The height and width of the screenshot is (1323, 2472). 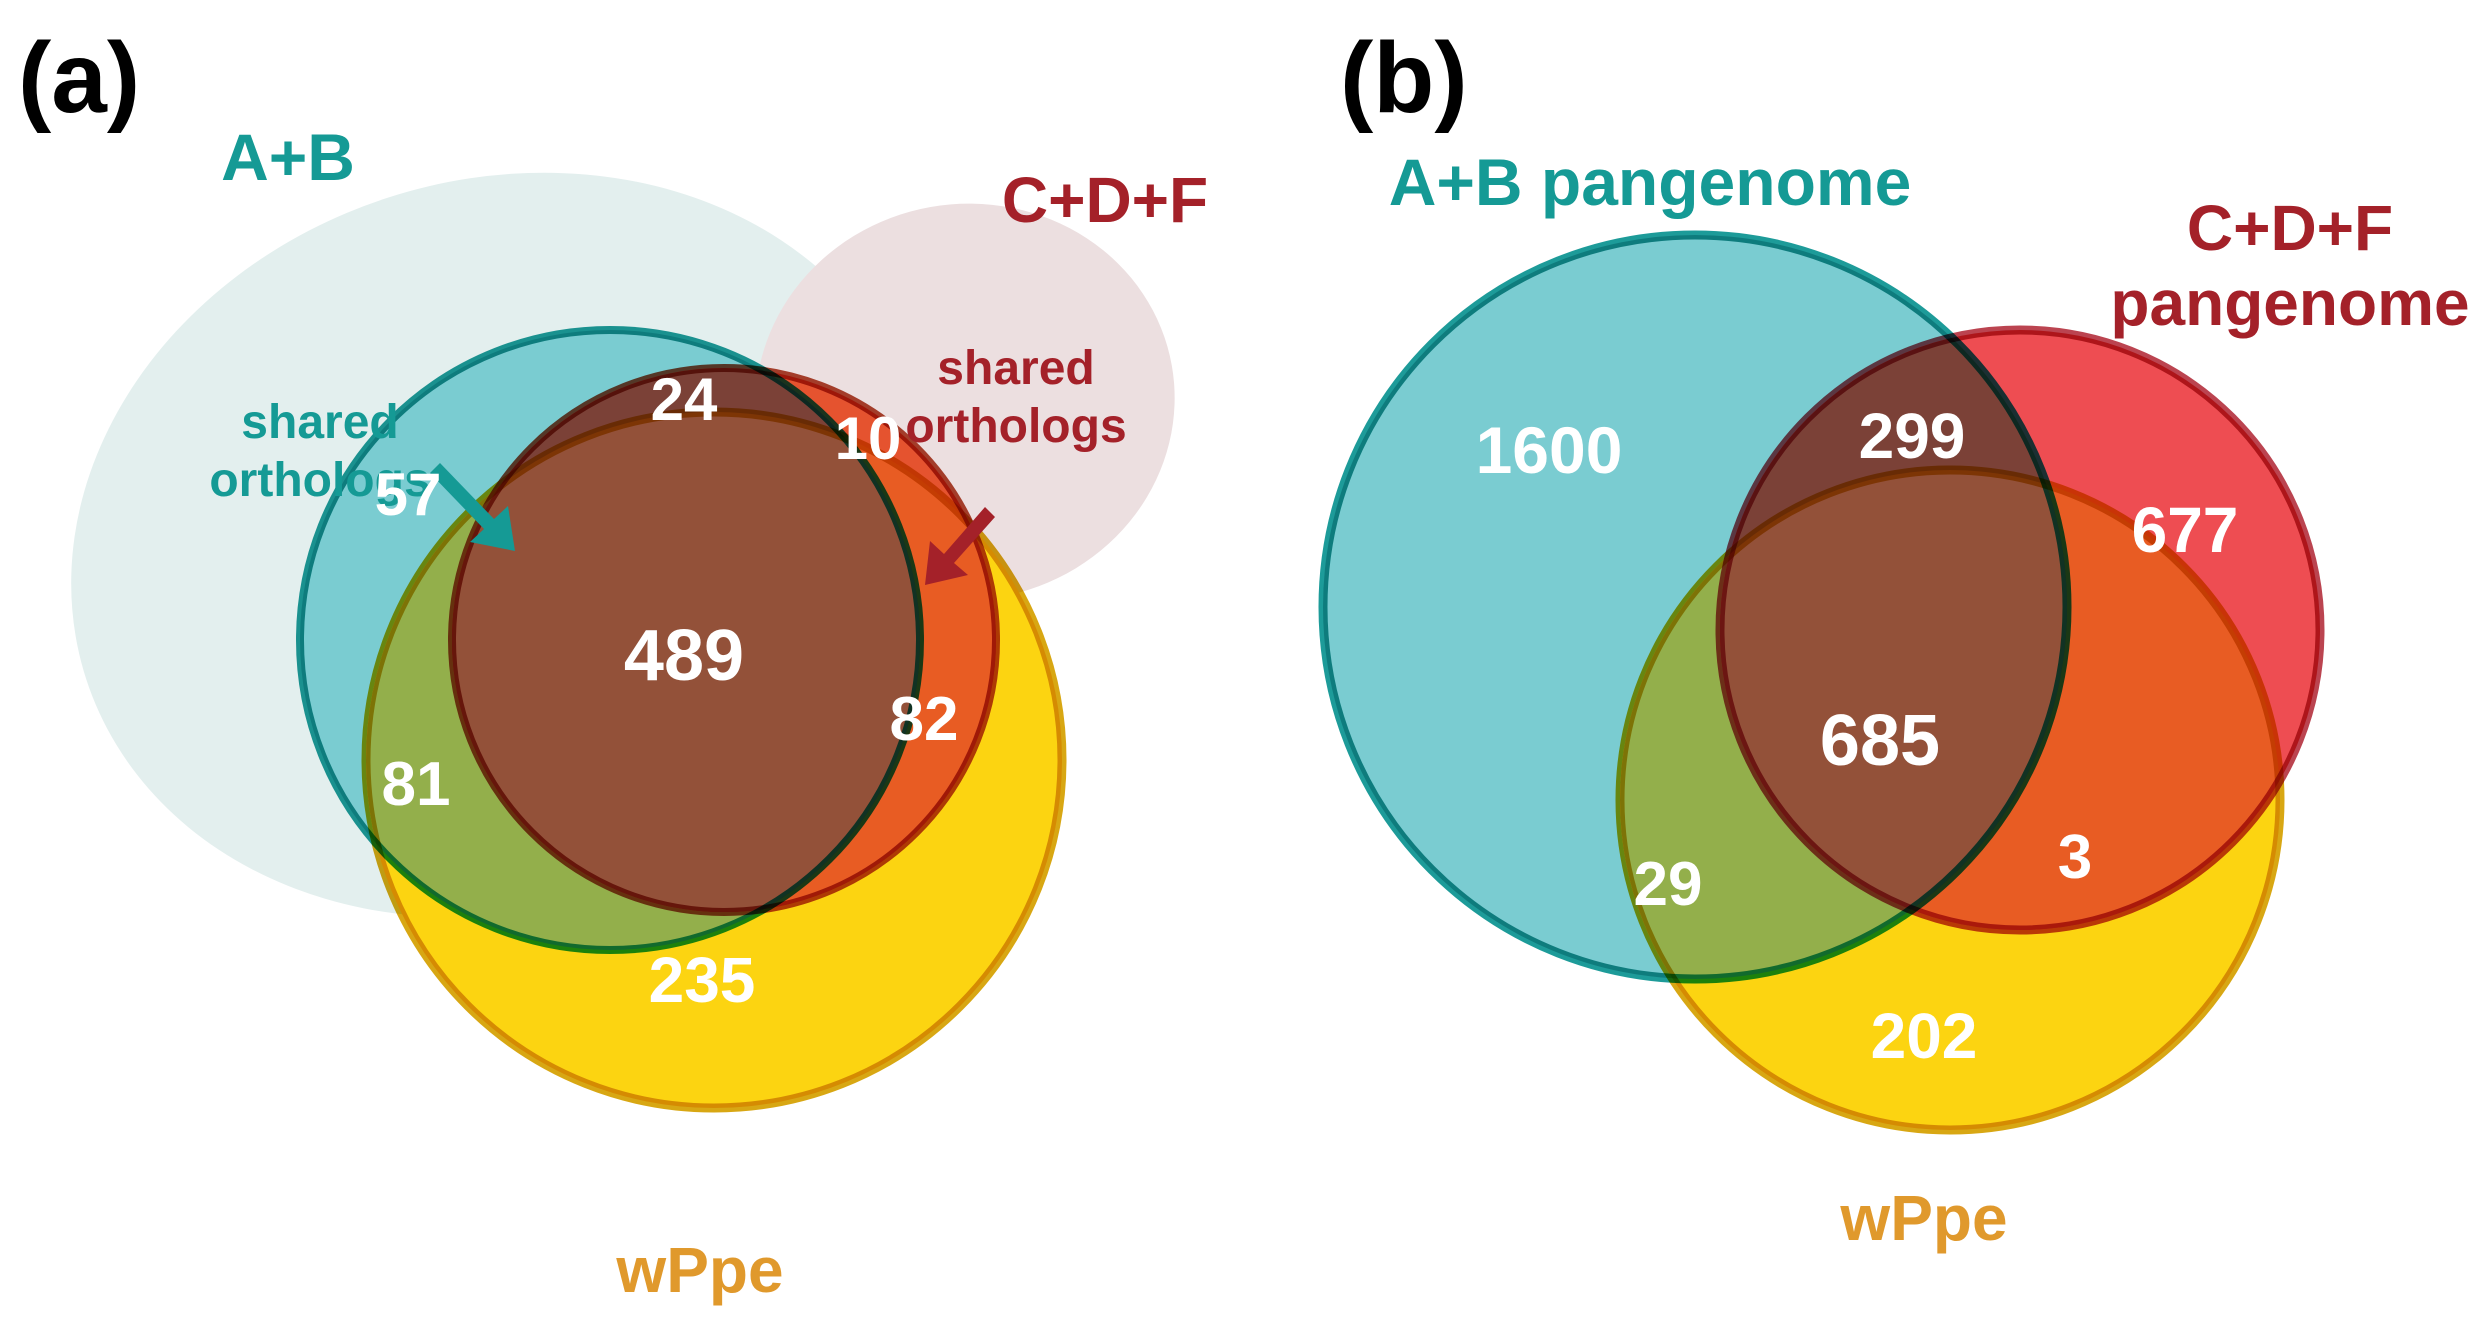 I want to click on teal-annotation-line1: shared, so click(x=319, y=422).